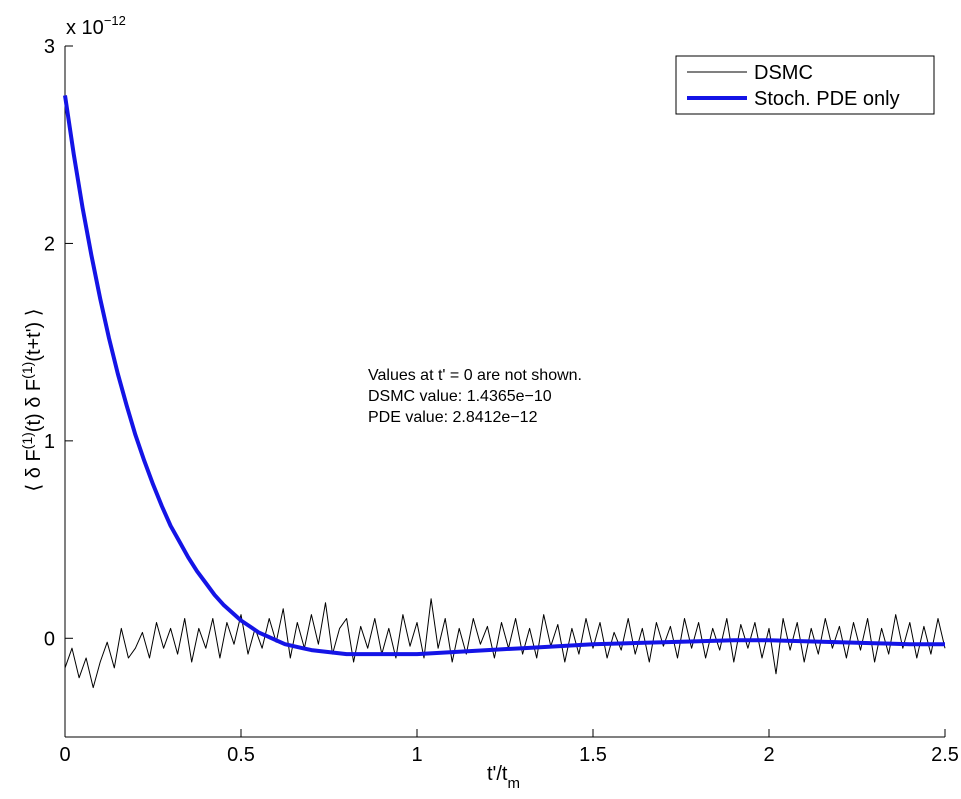 This screenshot has height=799, width=961. Describe the element at coordinates (453, 417) in the screenshot. I see `annotation-line-3: PDE value: 2.8412e−12` at that location.